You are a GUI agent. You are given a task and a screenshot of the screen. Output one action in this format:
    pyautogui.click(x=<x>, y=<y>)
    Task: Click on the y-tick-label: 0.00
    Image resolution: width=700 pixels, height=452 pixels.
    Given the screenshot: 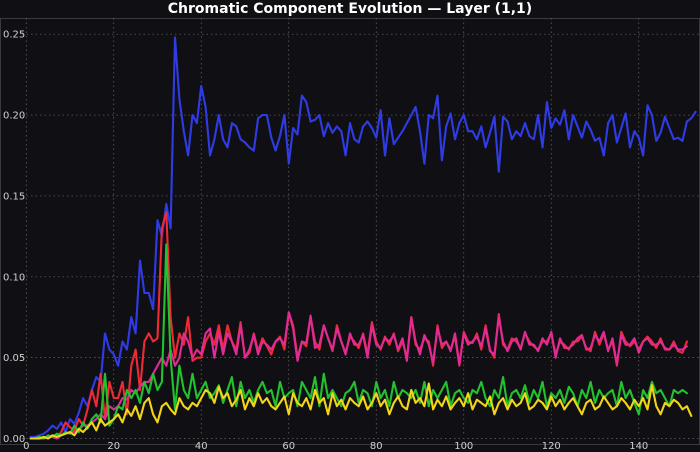 What is the action you would take?
    pyautogui.click(x=14, y=439)
    